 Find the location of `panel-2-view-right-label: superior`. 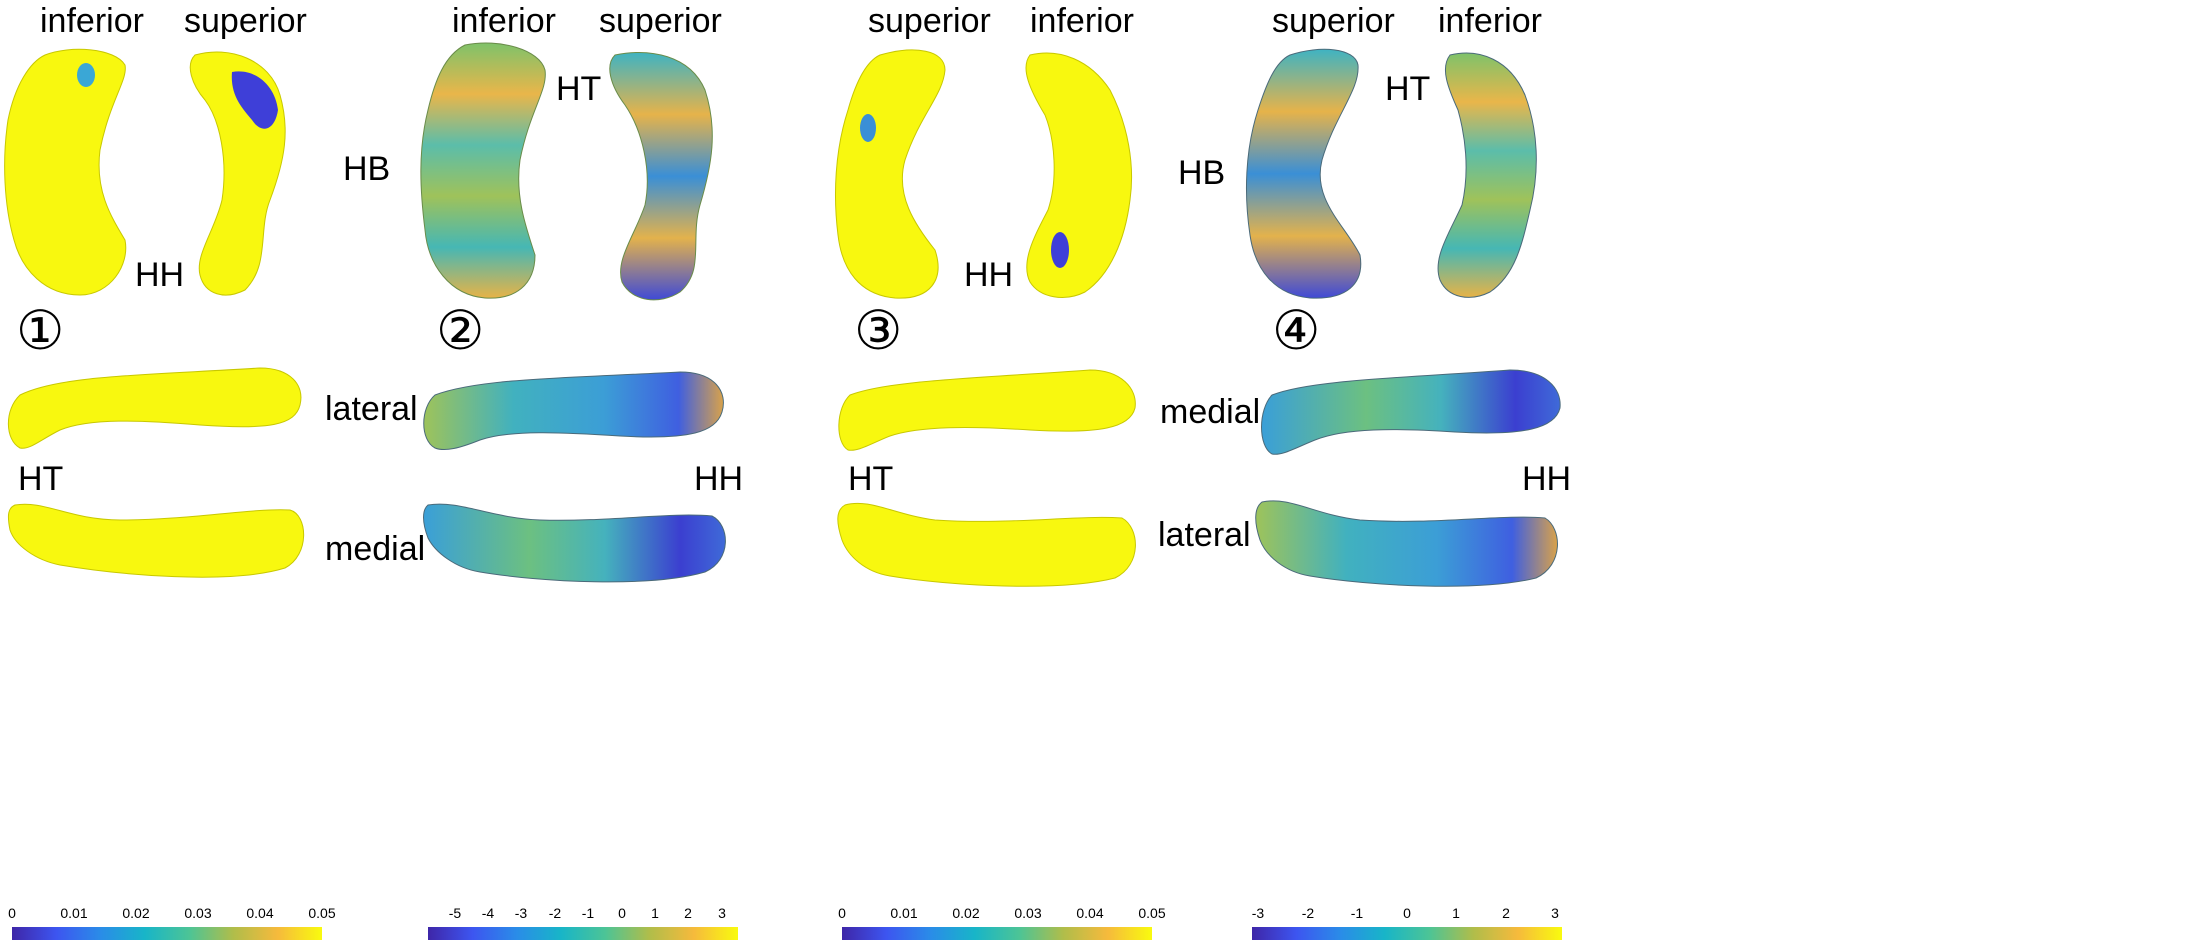

panel-2-view-right-label: superior is located at coordinates (660, 21).